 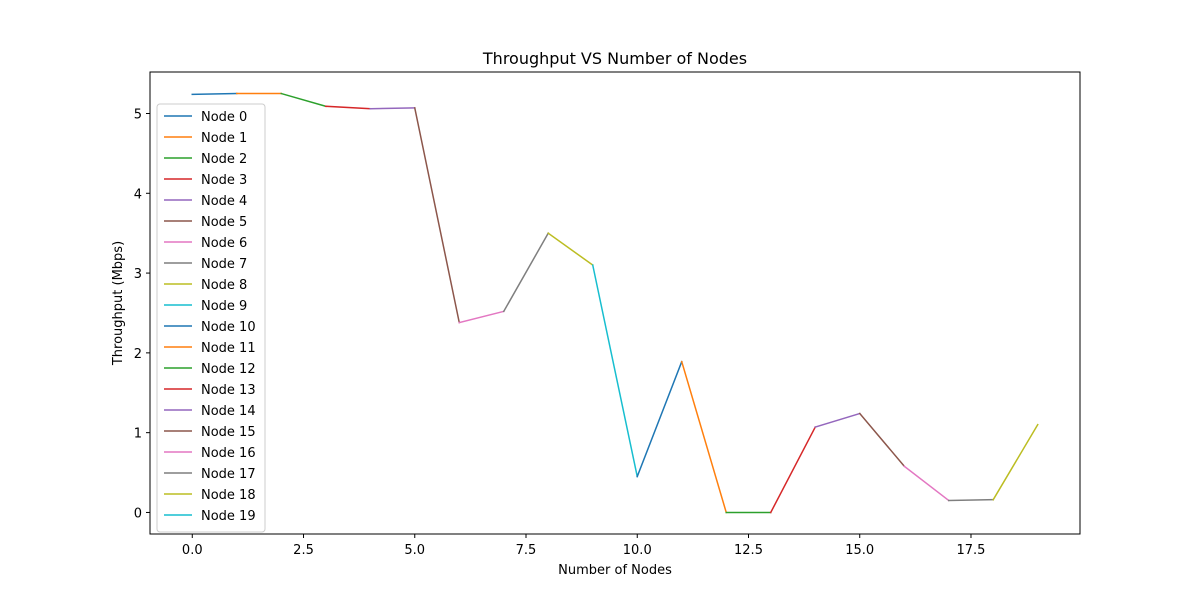 What do you see at coordinates (228, 474) in the screenshot?
I see `legend-label: Node 17` at bounding box center [228, 474].